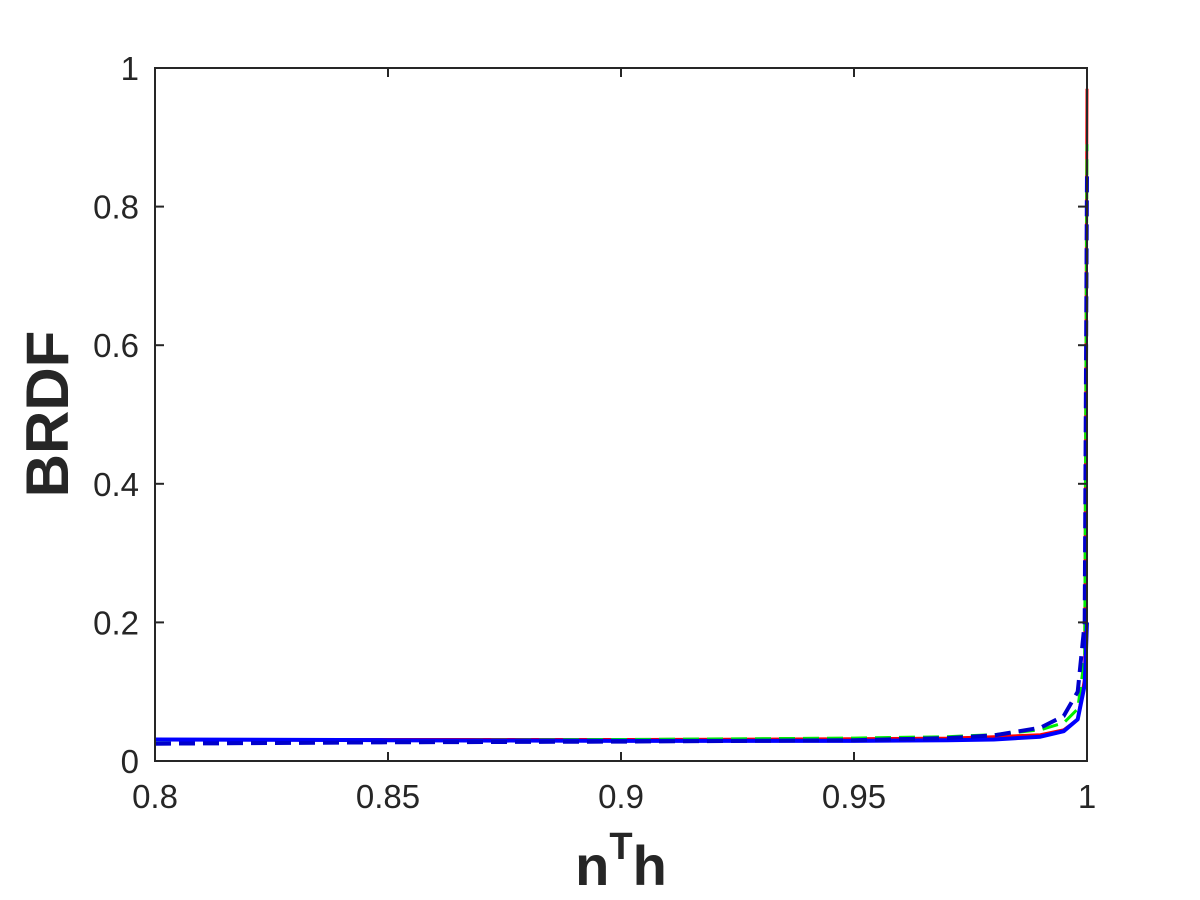 The height and width of the screenshot is (900, 1200). Describe the element at coordinates (130, 761) in the screenshot. I see `y-tick-label: 0` at that location.